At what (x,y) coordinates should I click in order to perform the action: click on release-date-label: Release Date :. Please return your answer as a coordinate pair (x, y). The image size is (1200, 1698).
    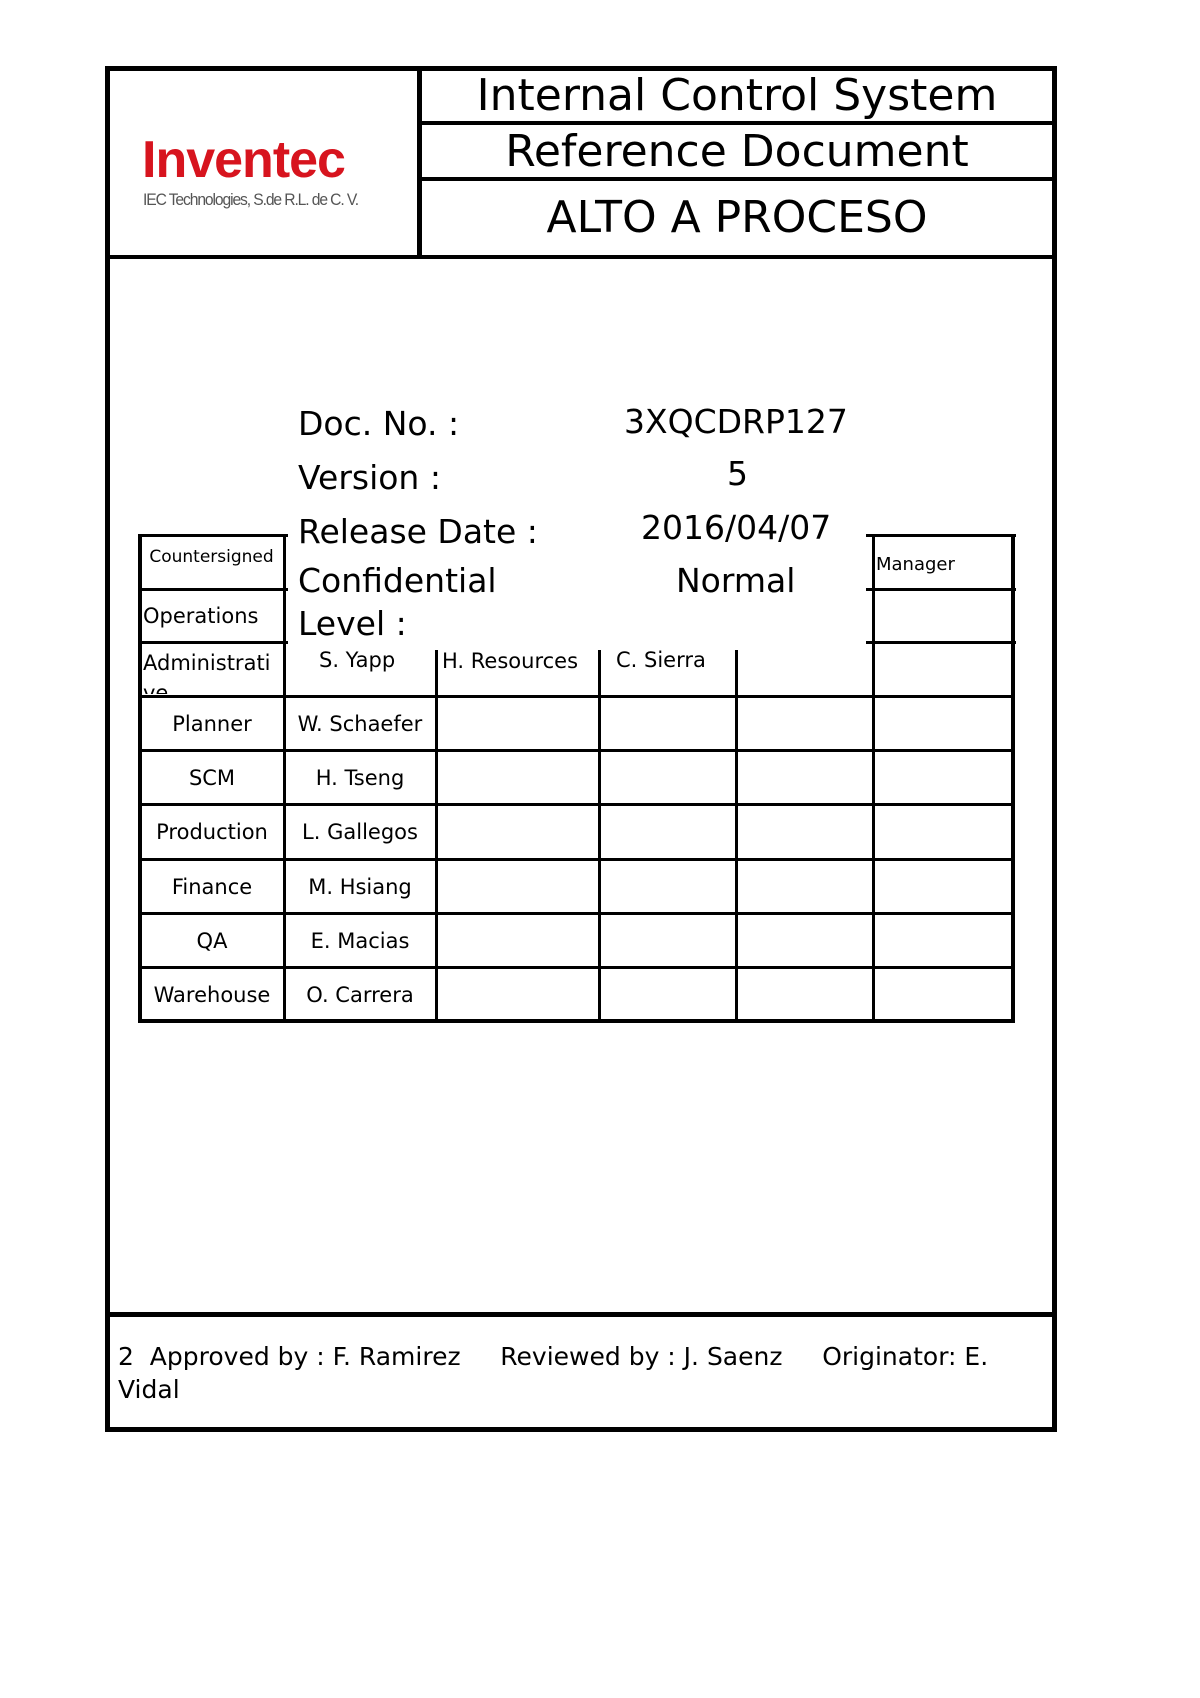
    Looking at the image, I should click on (418, 531).